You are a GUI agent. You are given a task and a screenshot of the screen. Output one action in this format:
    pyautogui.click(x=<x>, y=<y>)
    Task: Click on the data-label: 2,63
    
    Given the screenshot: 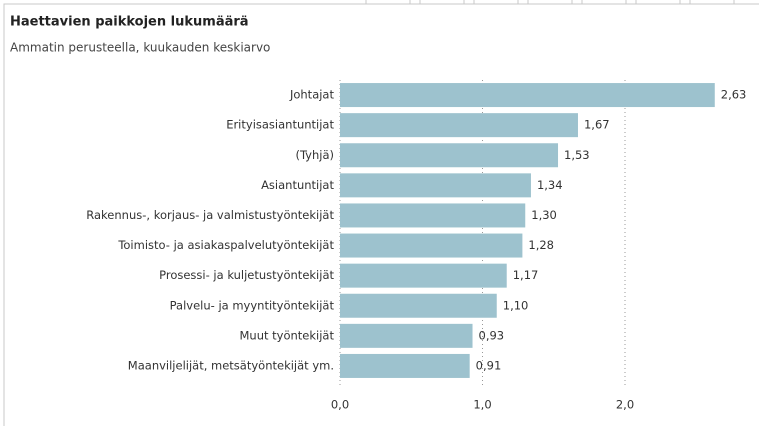 What is the action you would take?
    pyautogui.click(x=734, y=95)
    